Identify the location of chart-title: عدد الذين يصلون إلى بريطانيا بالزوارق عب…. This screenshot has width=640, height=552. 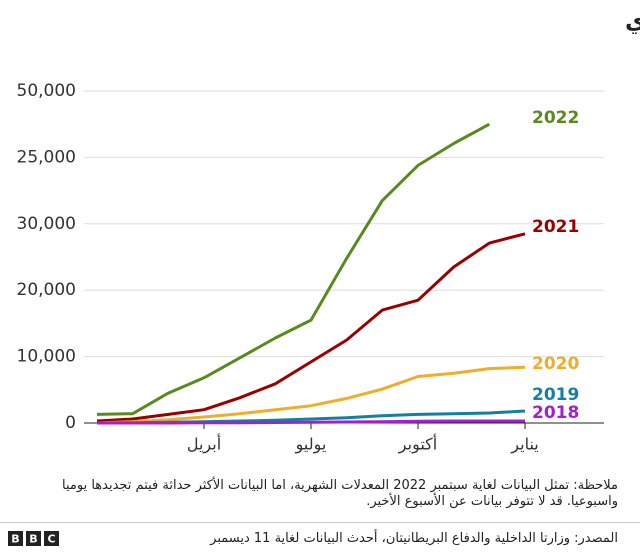
(632, 22).